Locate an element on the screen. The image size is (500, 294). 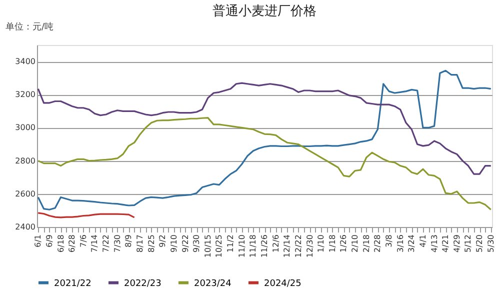
x-tick-label: 7/22 is located at coordinates (106, 243).